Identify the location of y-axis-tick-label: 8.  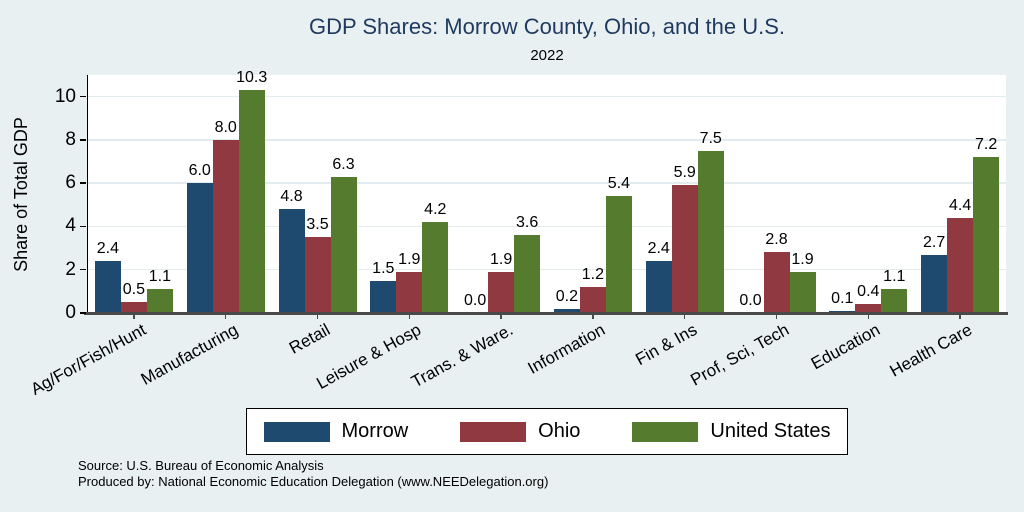
(70, 139).